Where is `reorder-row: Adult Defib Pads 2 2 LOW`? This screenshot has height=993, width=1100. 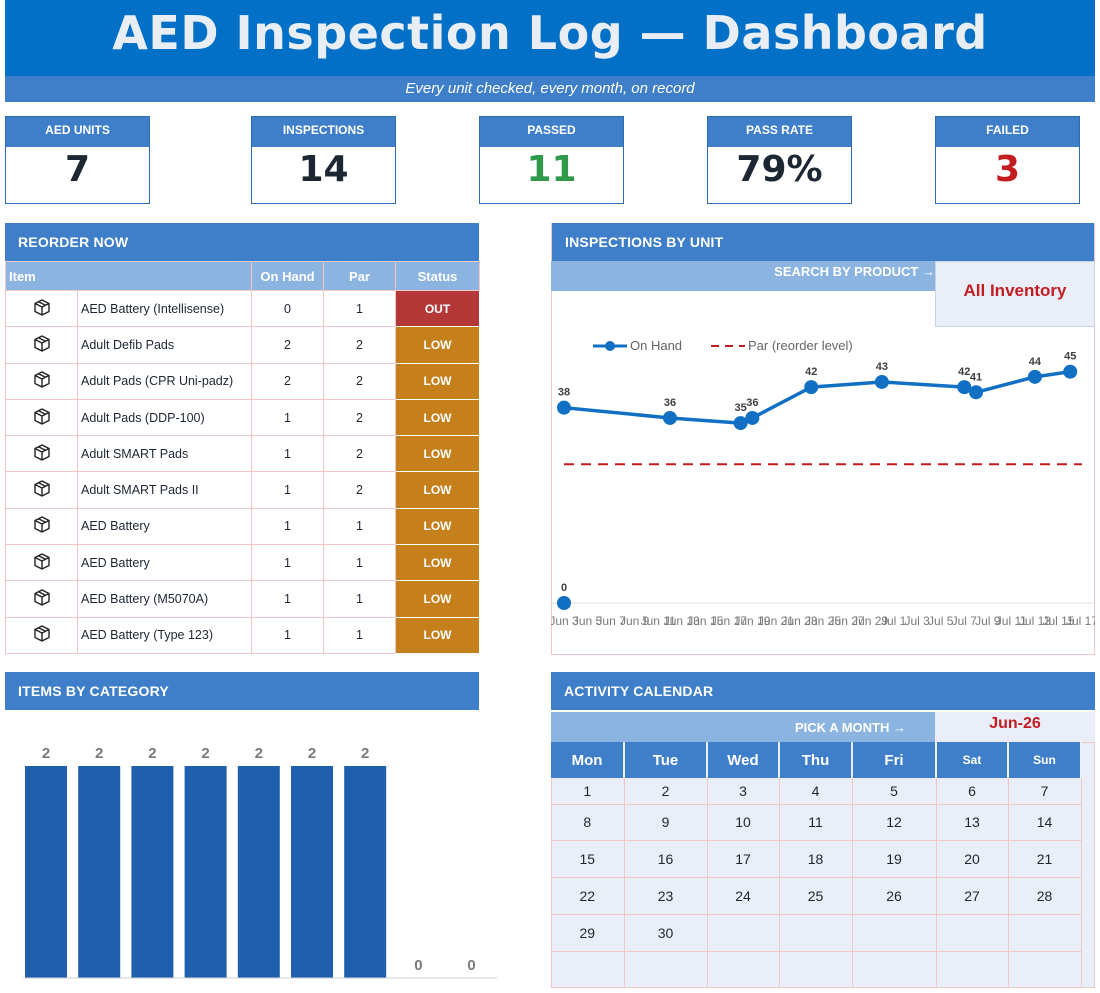 reorder-row: Adult Defib Pads 2 2 LOW is located at coordinates (243, 345).